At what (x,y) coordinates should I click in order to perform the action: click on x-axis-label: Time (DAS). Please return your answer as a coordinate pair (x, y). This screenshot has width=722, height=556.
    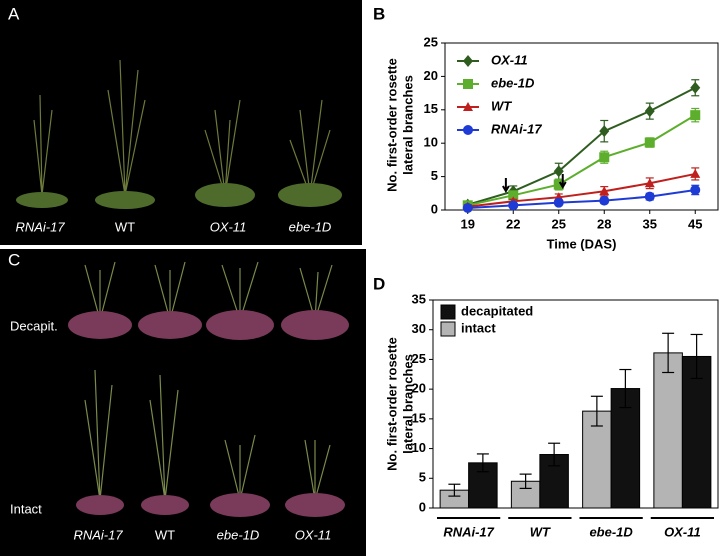
    Looking at the image, I should click on (582, 243).